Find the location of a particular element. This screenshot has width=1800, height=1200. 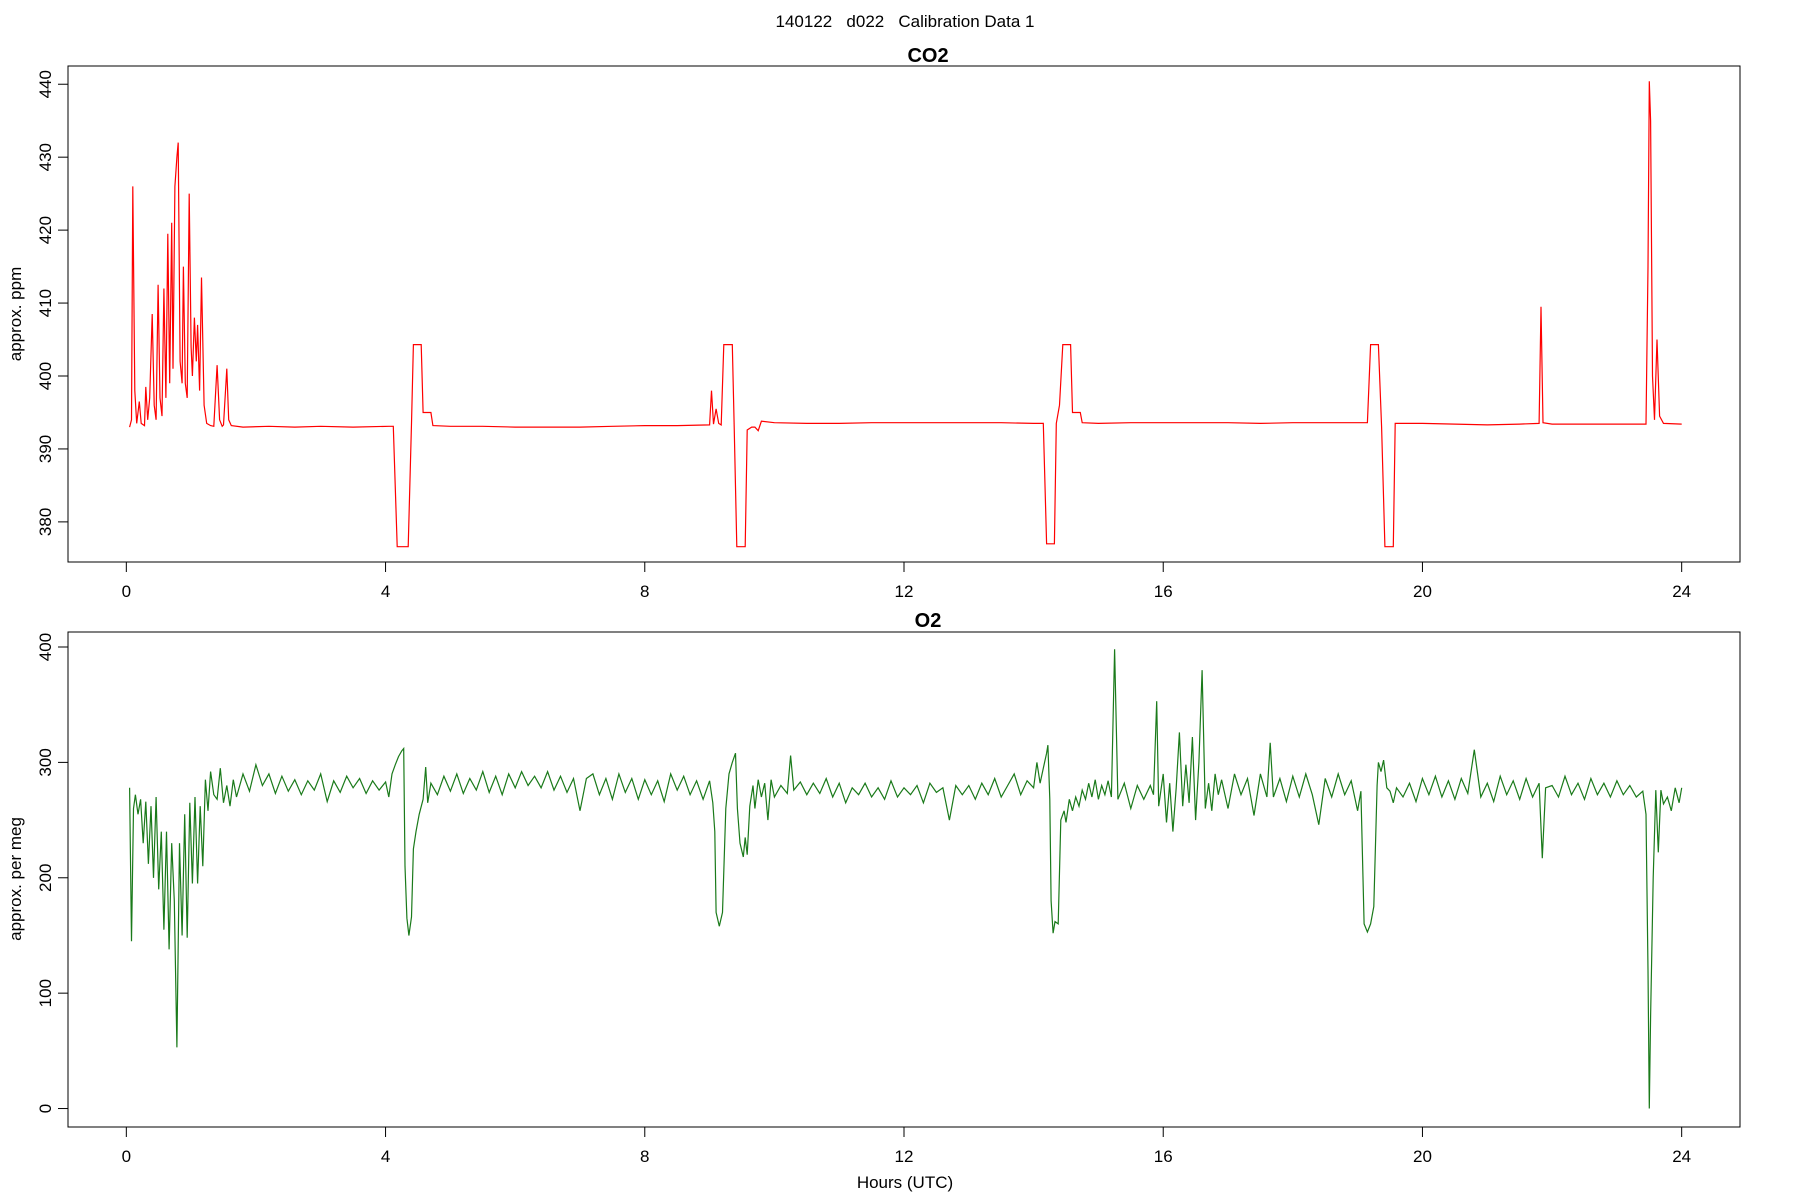

o2-x-tick-label: 0 is located at coordinates (126, 1156).